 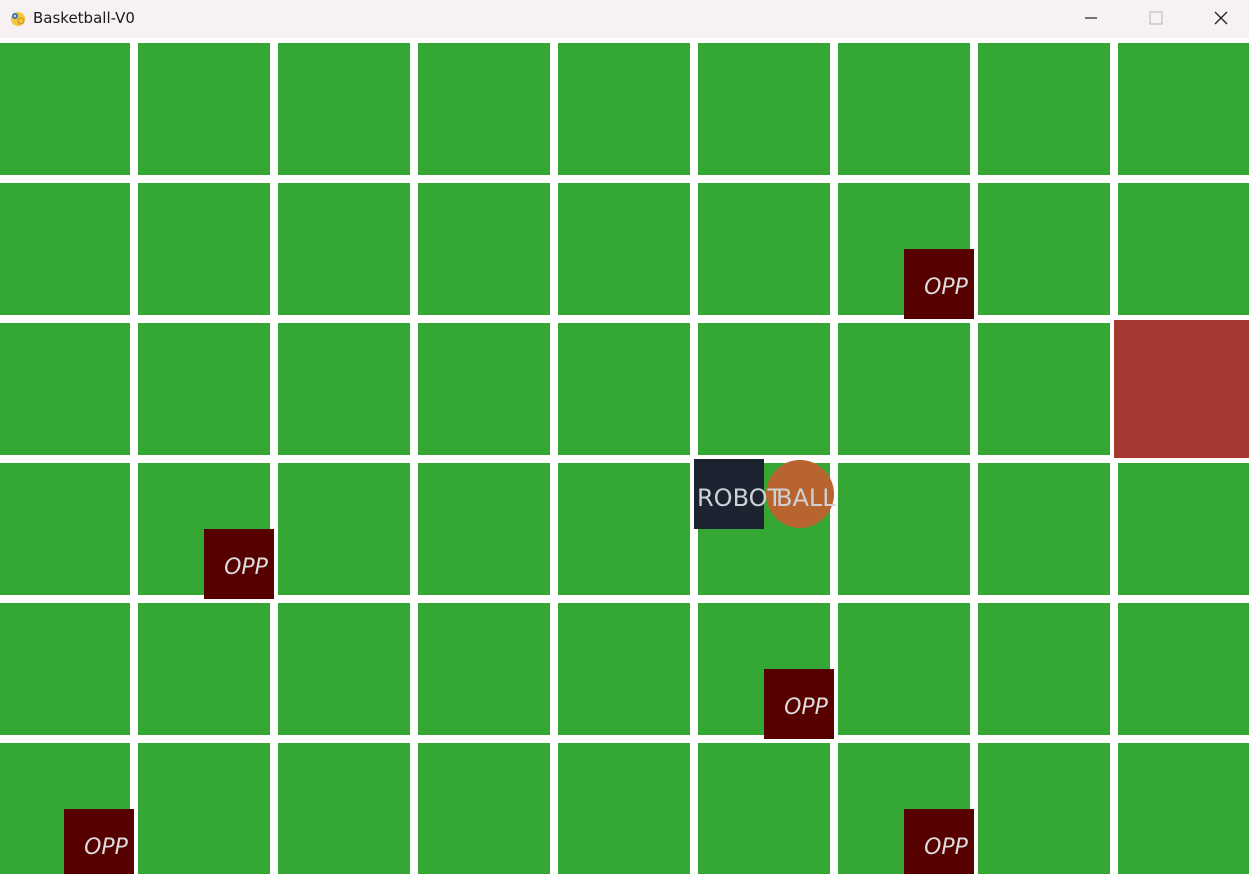 What do you see at coordinates (84, 18) in the screenshot?
I see `window-title: Basketball-V0` at bounding box center [84, 18].